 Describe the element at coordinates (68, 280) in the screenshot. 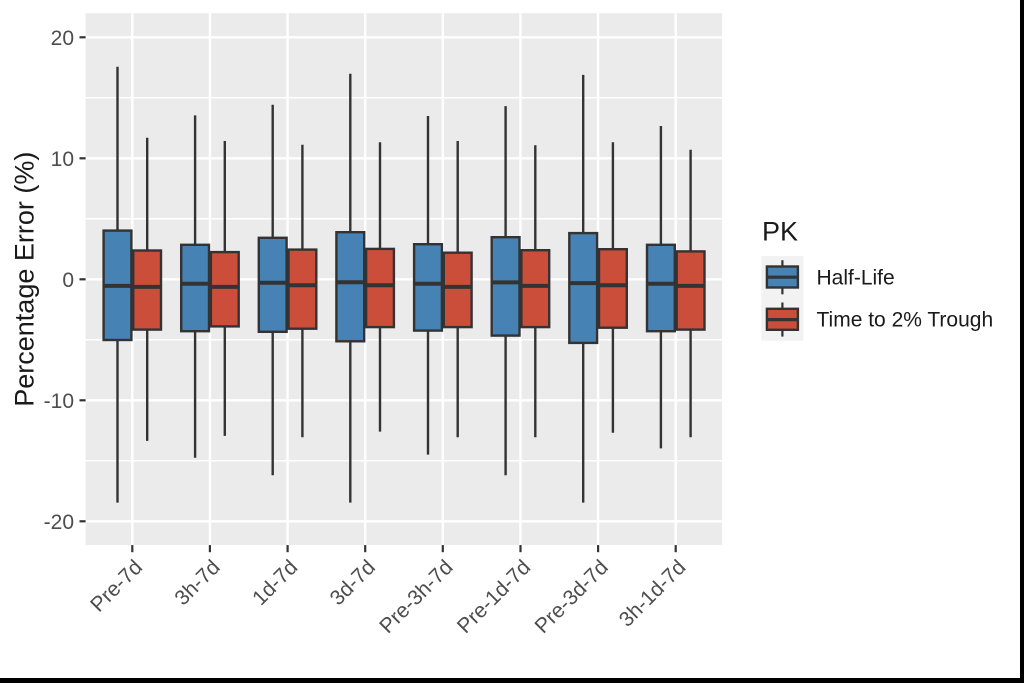

I see `svg-text: 0` at that location.